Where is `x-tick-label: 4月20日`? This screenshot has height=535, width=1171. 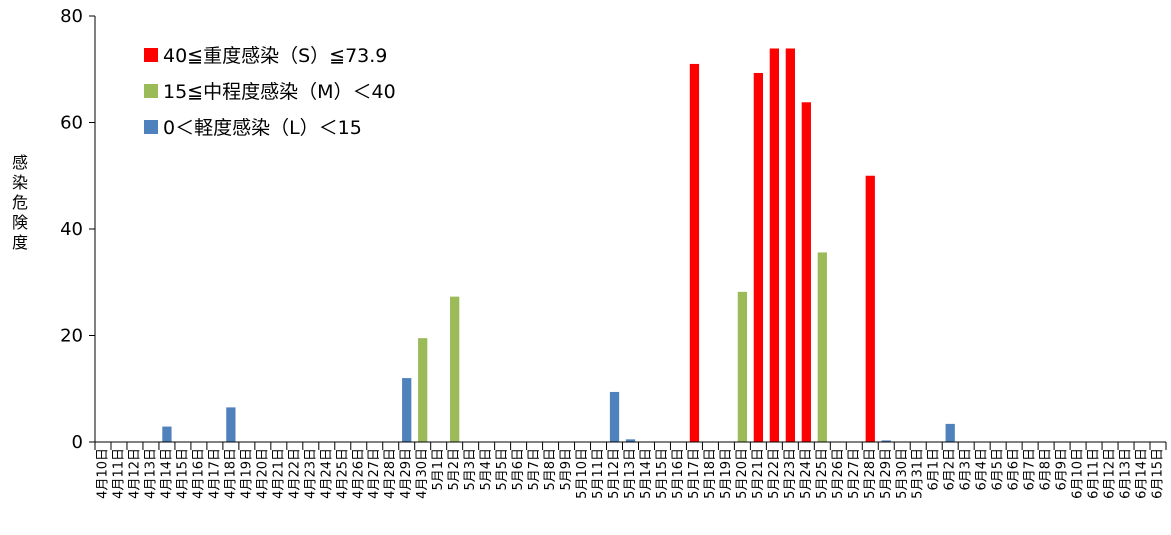 x-tick-label: 4月20日 is located at coordinates (262, 473).